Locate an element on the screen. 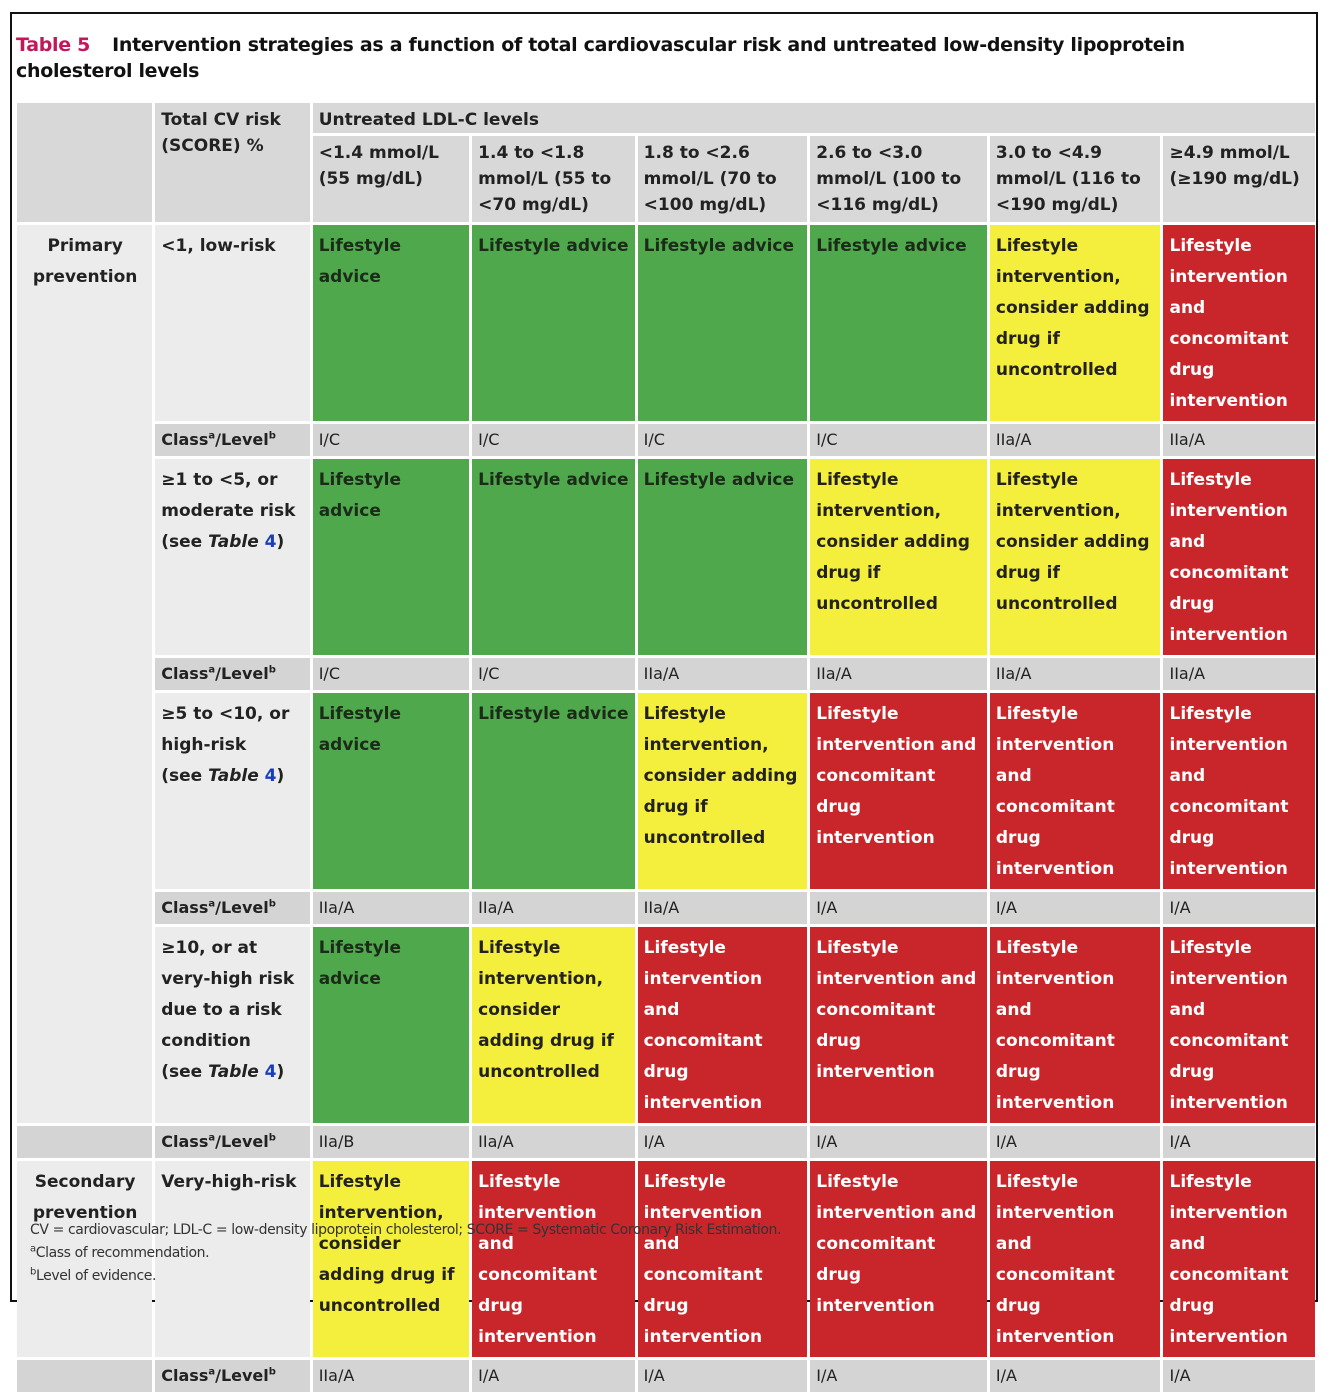 This screenshot has width=1334, height=1395. class-row: Classa/Levelb I/C I/C IIa/A IIa/A IIa/A IIa/A is located at coordinates (666, 674).